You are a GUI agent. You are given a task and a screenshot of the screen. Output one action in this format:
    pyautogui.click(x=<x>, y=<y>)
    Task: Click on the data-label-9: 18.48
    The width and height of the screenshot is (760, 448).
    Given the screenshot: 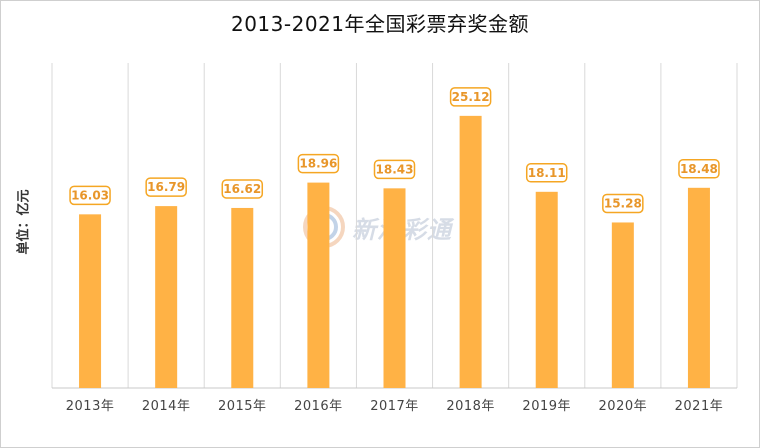 What is the action you would take?
    pyautogui.click(x=699, y=169)
    